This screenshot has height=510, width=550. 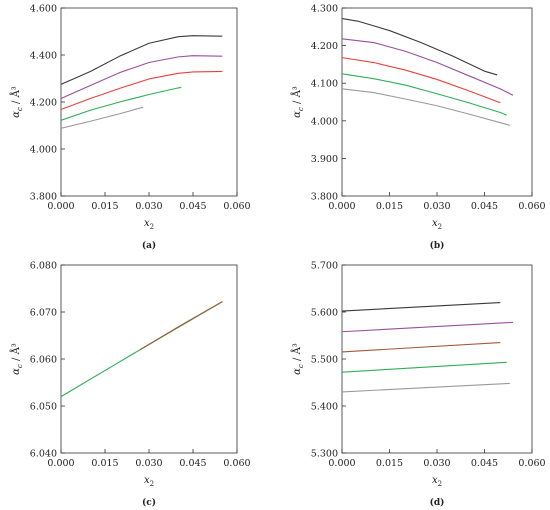 I want to click on y-tick-label: 5.700, so click(x=324, y=266).